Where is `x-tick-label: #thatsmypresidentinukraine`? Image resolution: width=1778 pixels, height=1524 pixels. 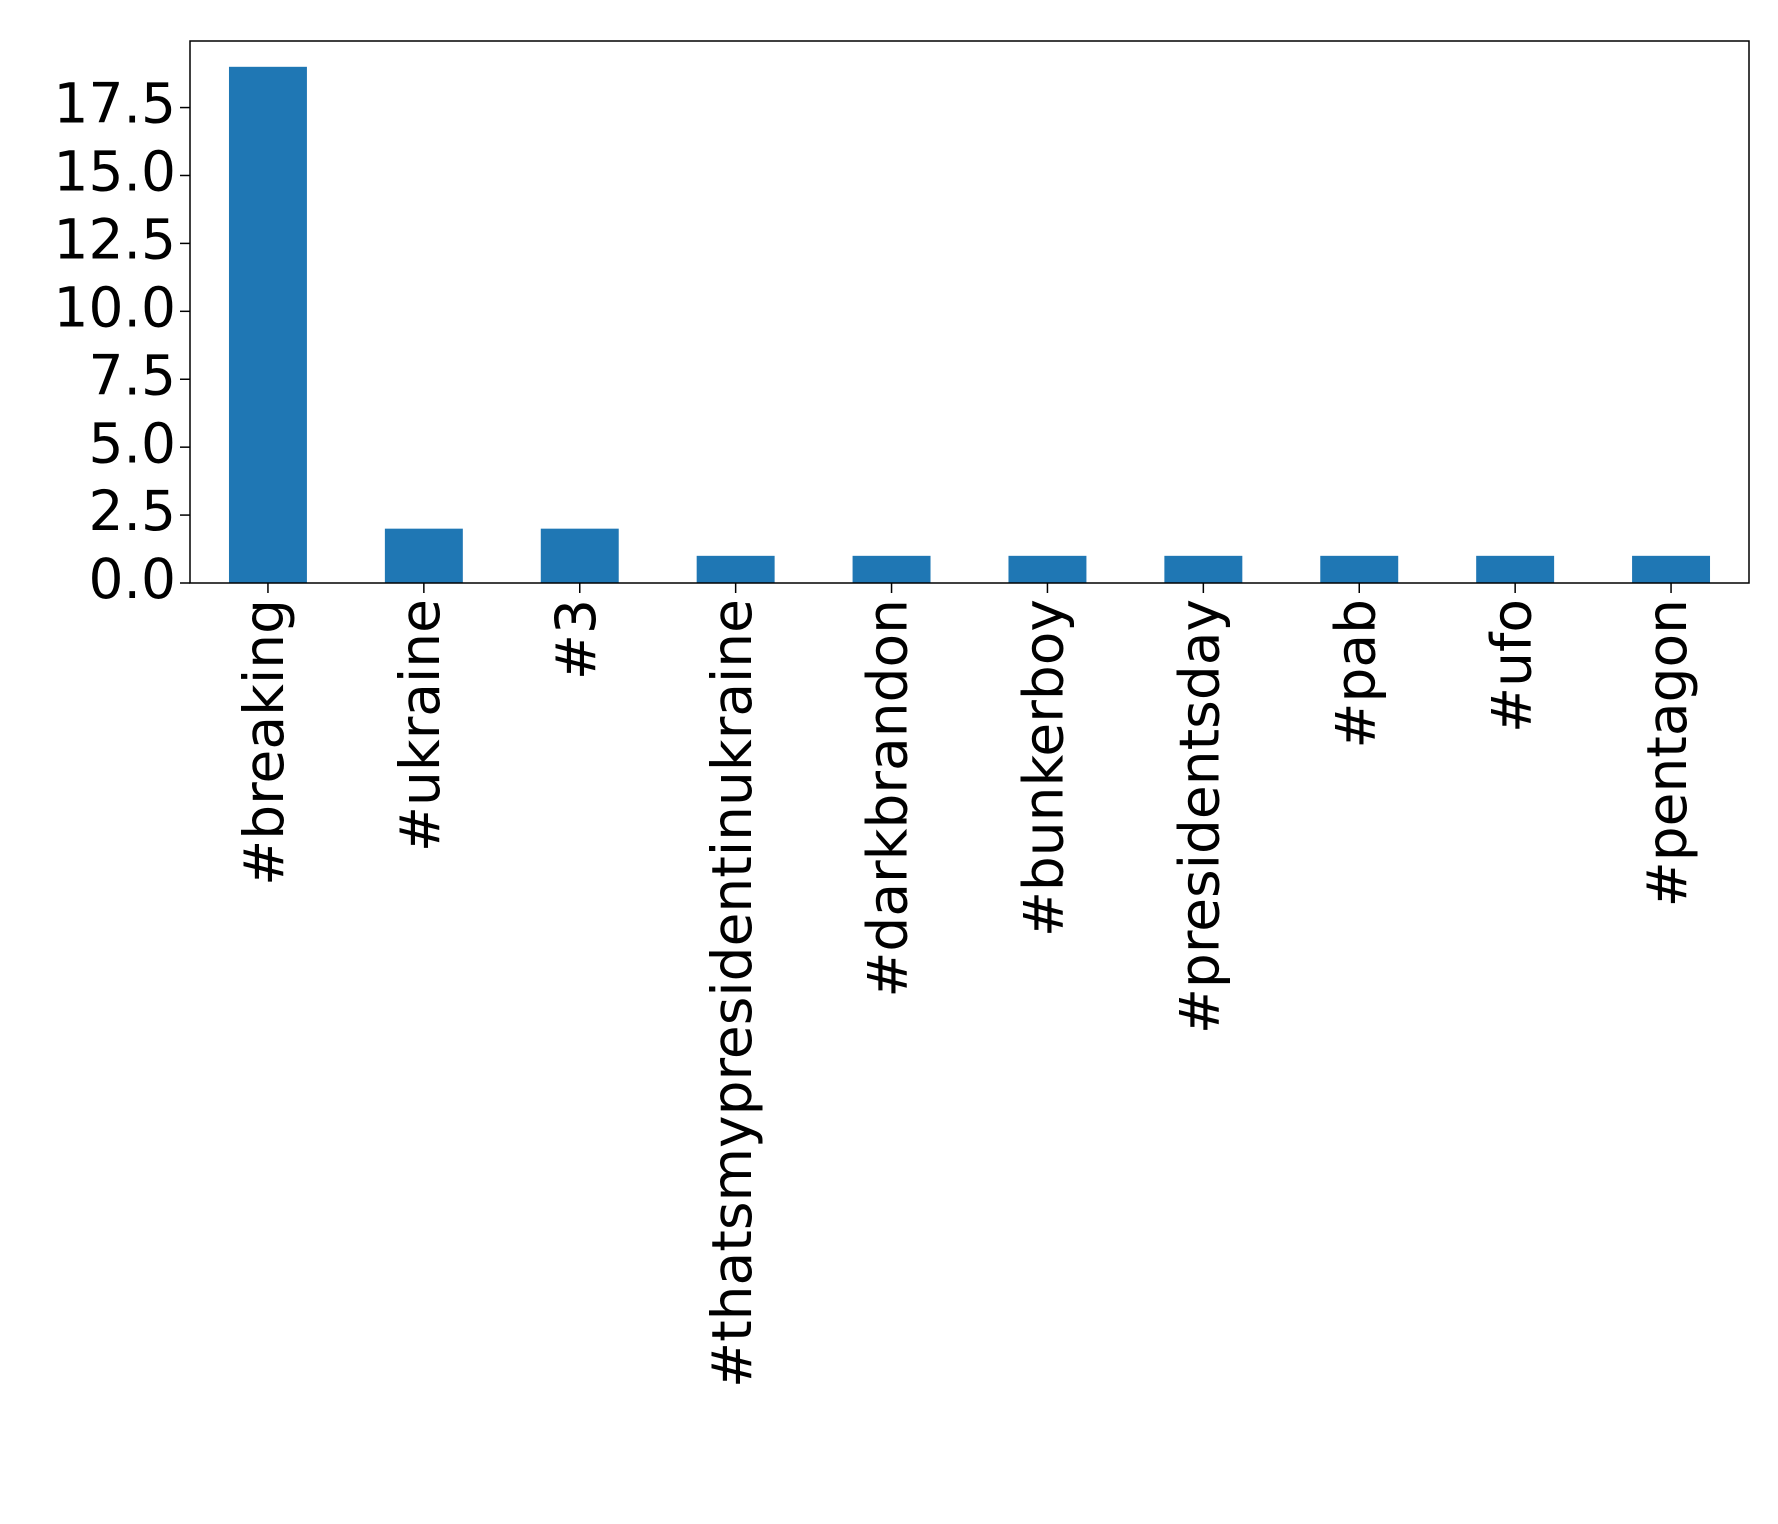 x-tick-label: #thatsmypresidentinukraine is located at coordinates (732, 993).